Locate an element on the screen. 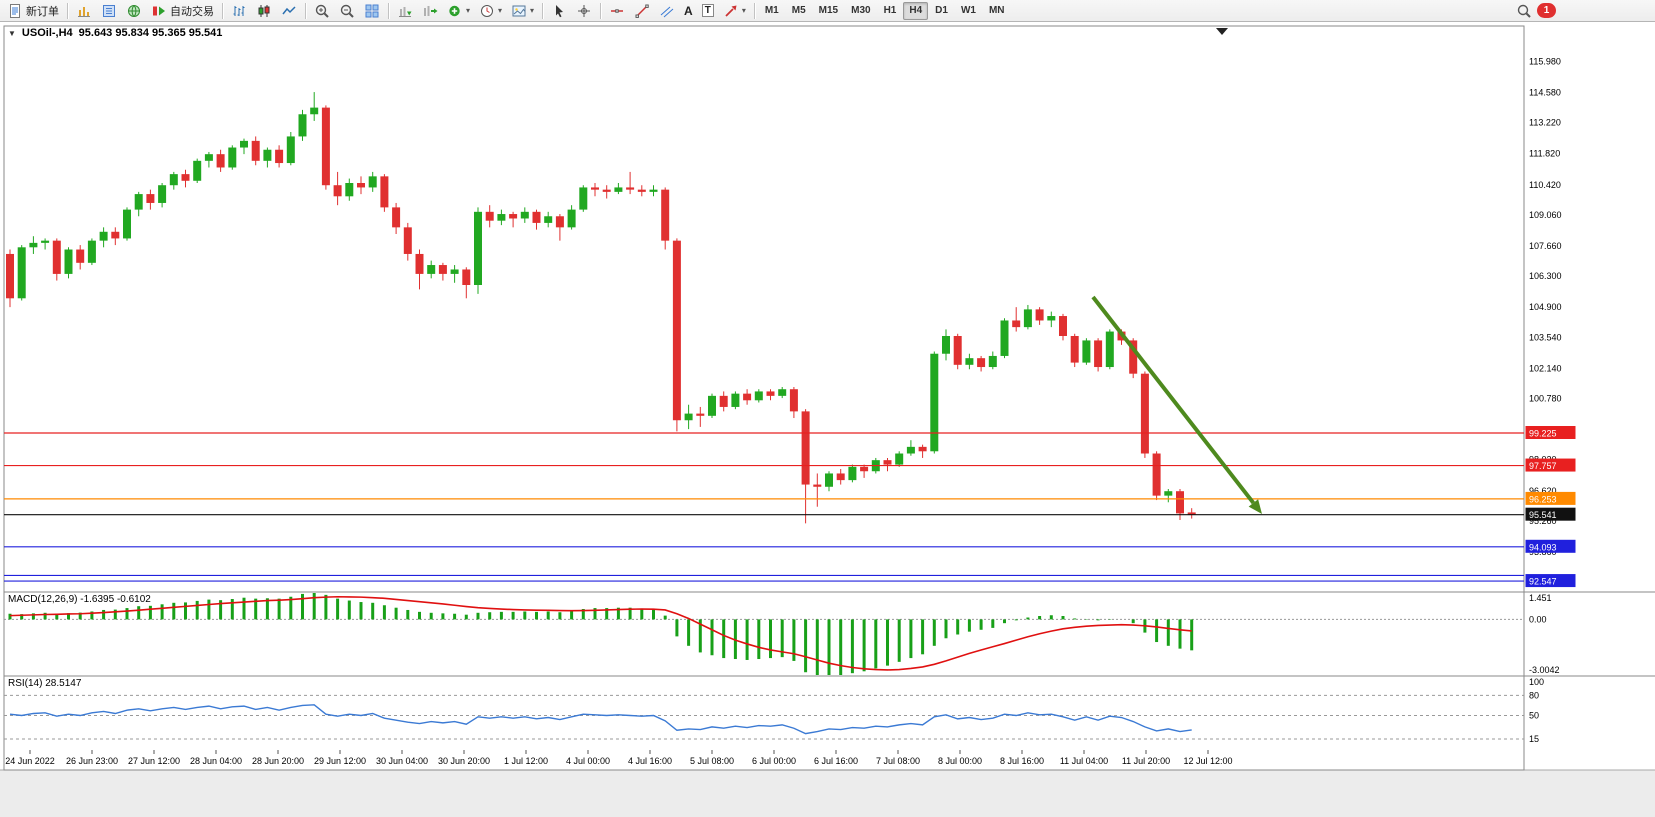 The image size is (1655, 817). svg-text: 115.980 is located at coordinates (1545, 61).